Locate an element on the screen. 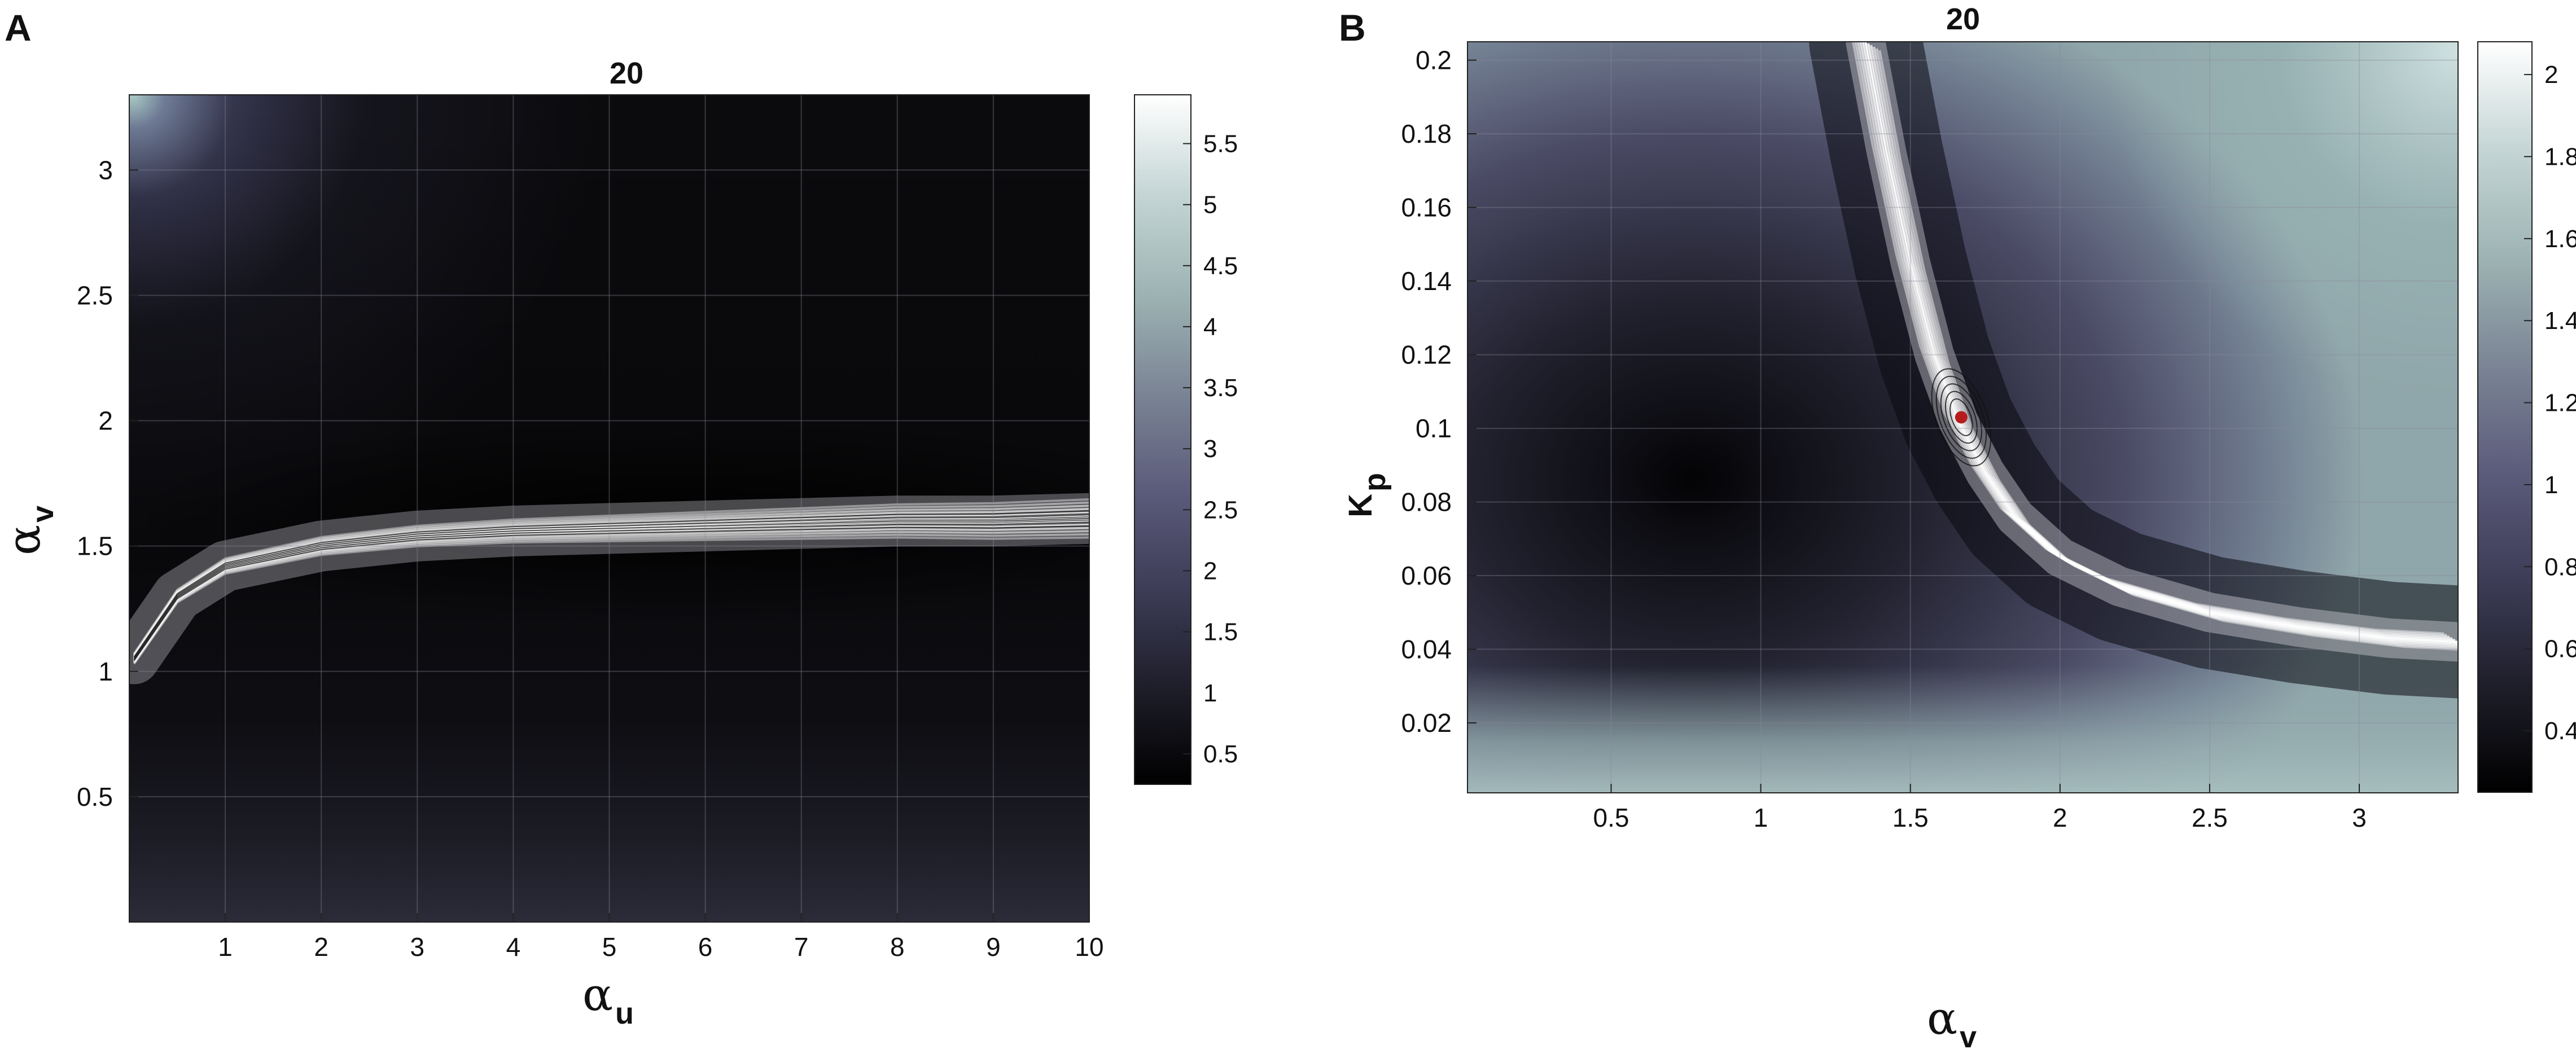  panel-b-optimum-marker is located at coordinates (1961, 418).